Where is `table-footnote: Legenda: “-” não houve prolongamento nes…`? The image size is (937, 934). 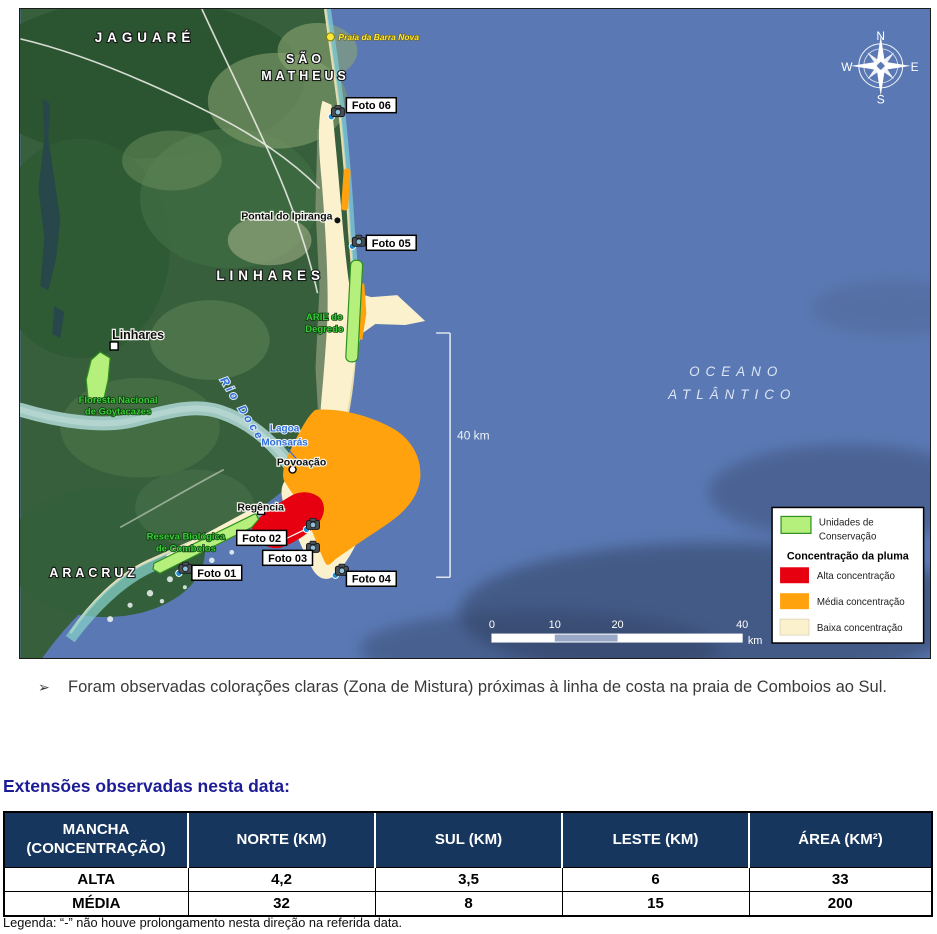
table-footnote: Legenda: “-” não houve prolongamento nes… is located at coordinates (203, 922).